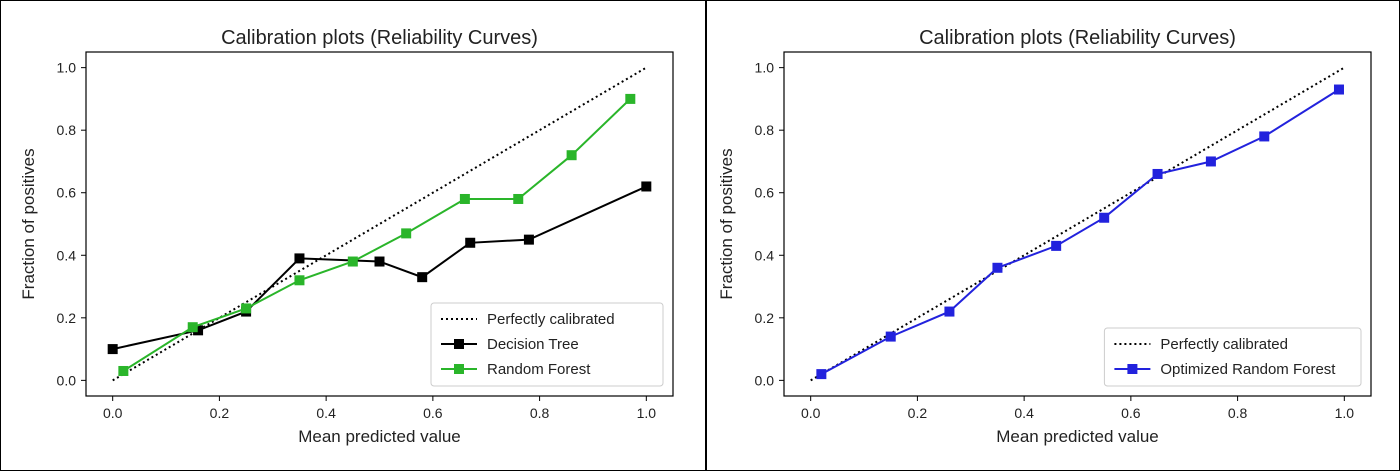 The height and width of the screenshot is (476, 1400). What do you see at coordinates (1248, 369) in the screenshot?
I see `legend-label: Optimized Random Forest` at bounding box center [1248, 369].